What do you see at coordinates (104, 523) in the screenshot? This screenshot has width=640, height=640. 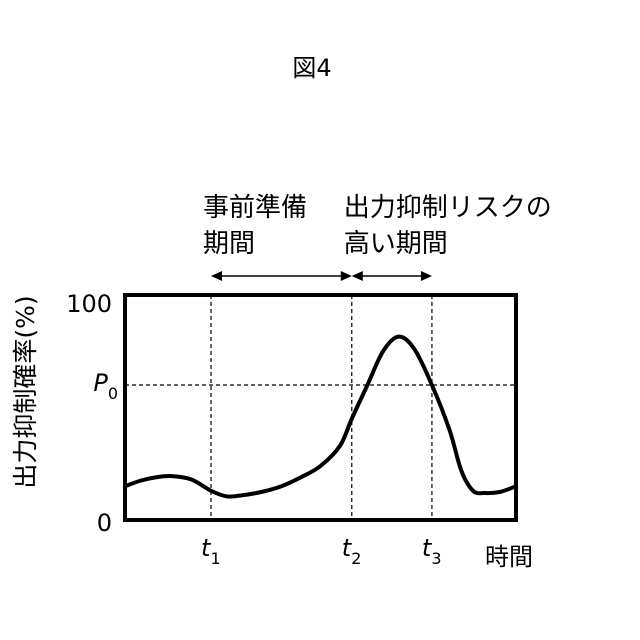 I see `y-tick-label-min: 0` at bounding box center [104, 523].